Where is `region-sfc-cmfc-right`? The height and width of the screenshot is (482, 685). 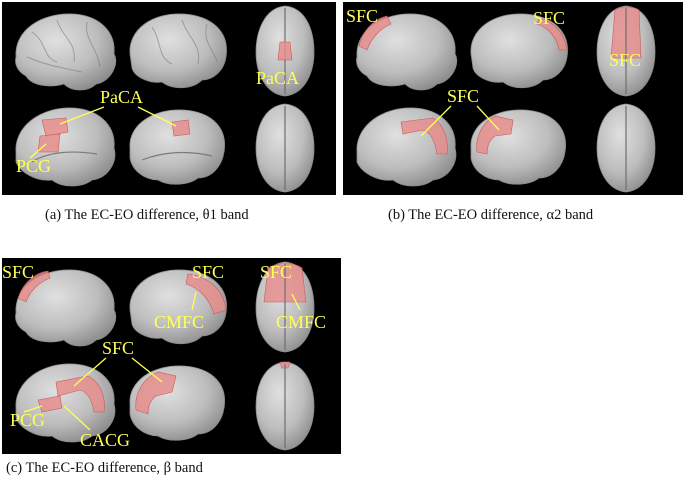
region-sfc-cmfc-right is located at coordinates (206, 294).